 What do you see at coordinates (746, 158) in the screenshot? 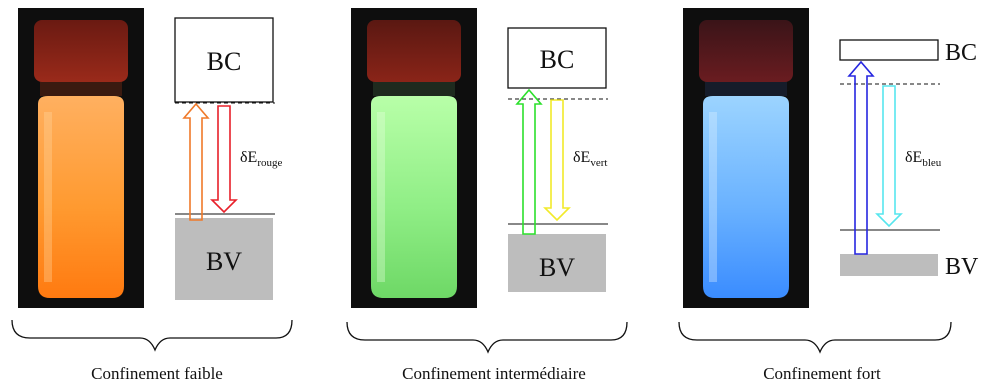
I see `vial-photo-blue` at bounding box center [746, 158].